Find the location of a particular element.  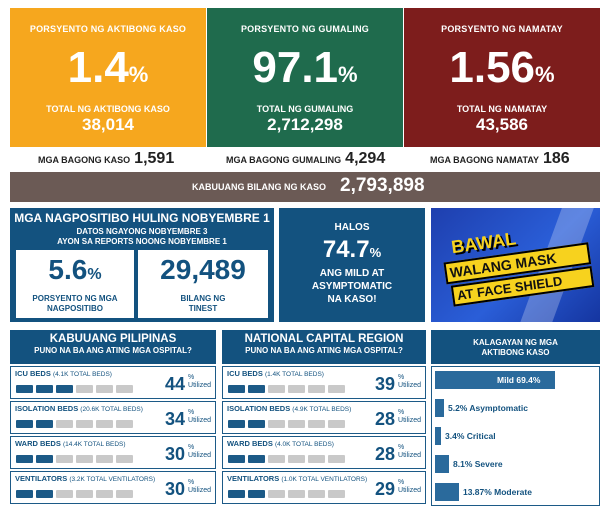

mask-banner: BAWAL WALANG MASK AT FACE SHIELD is located at coordinates (515, 265).